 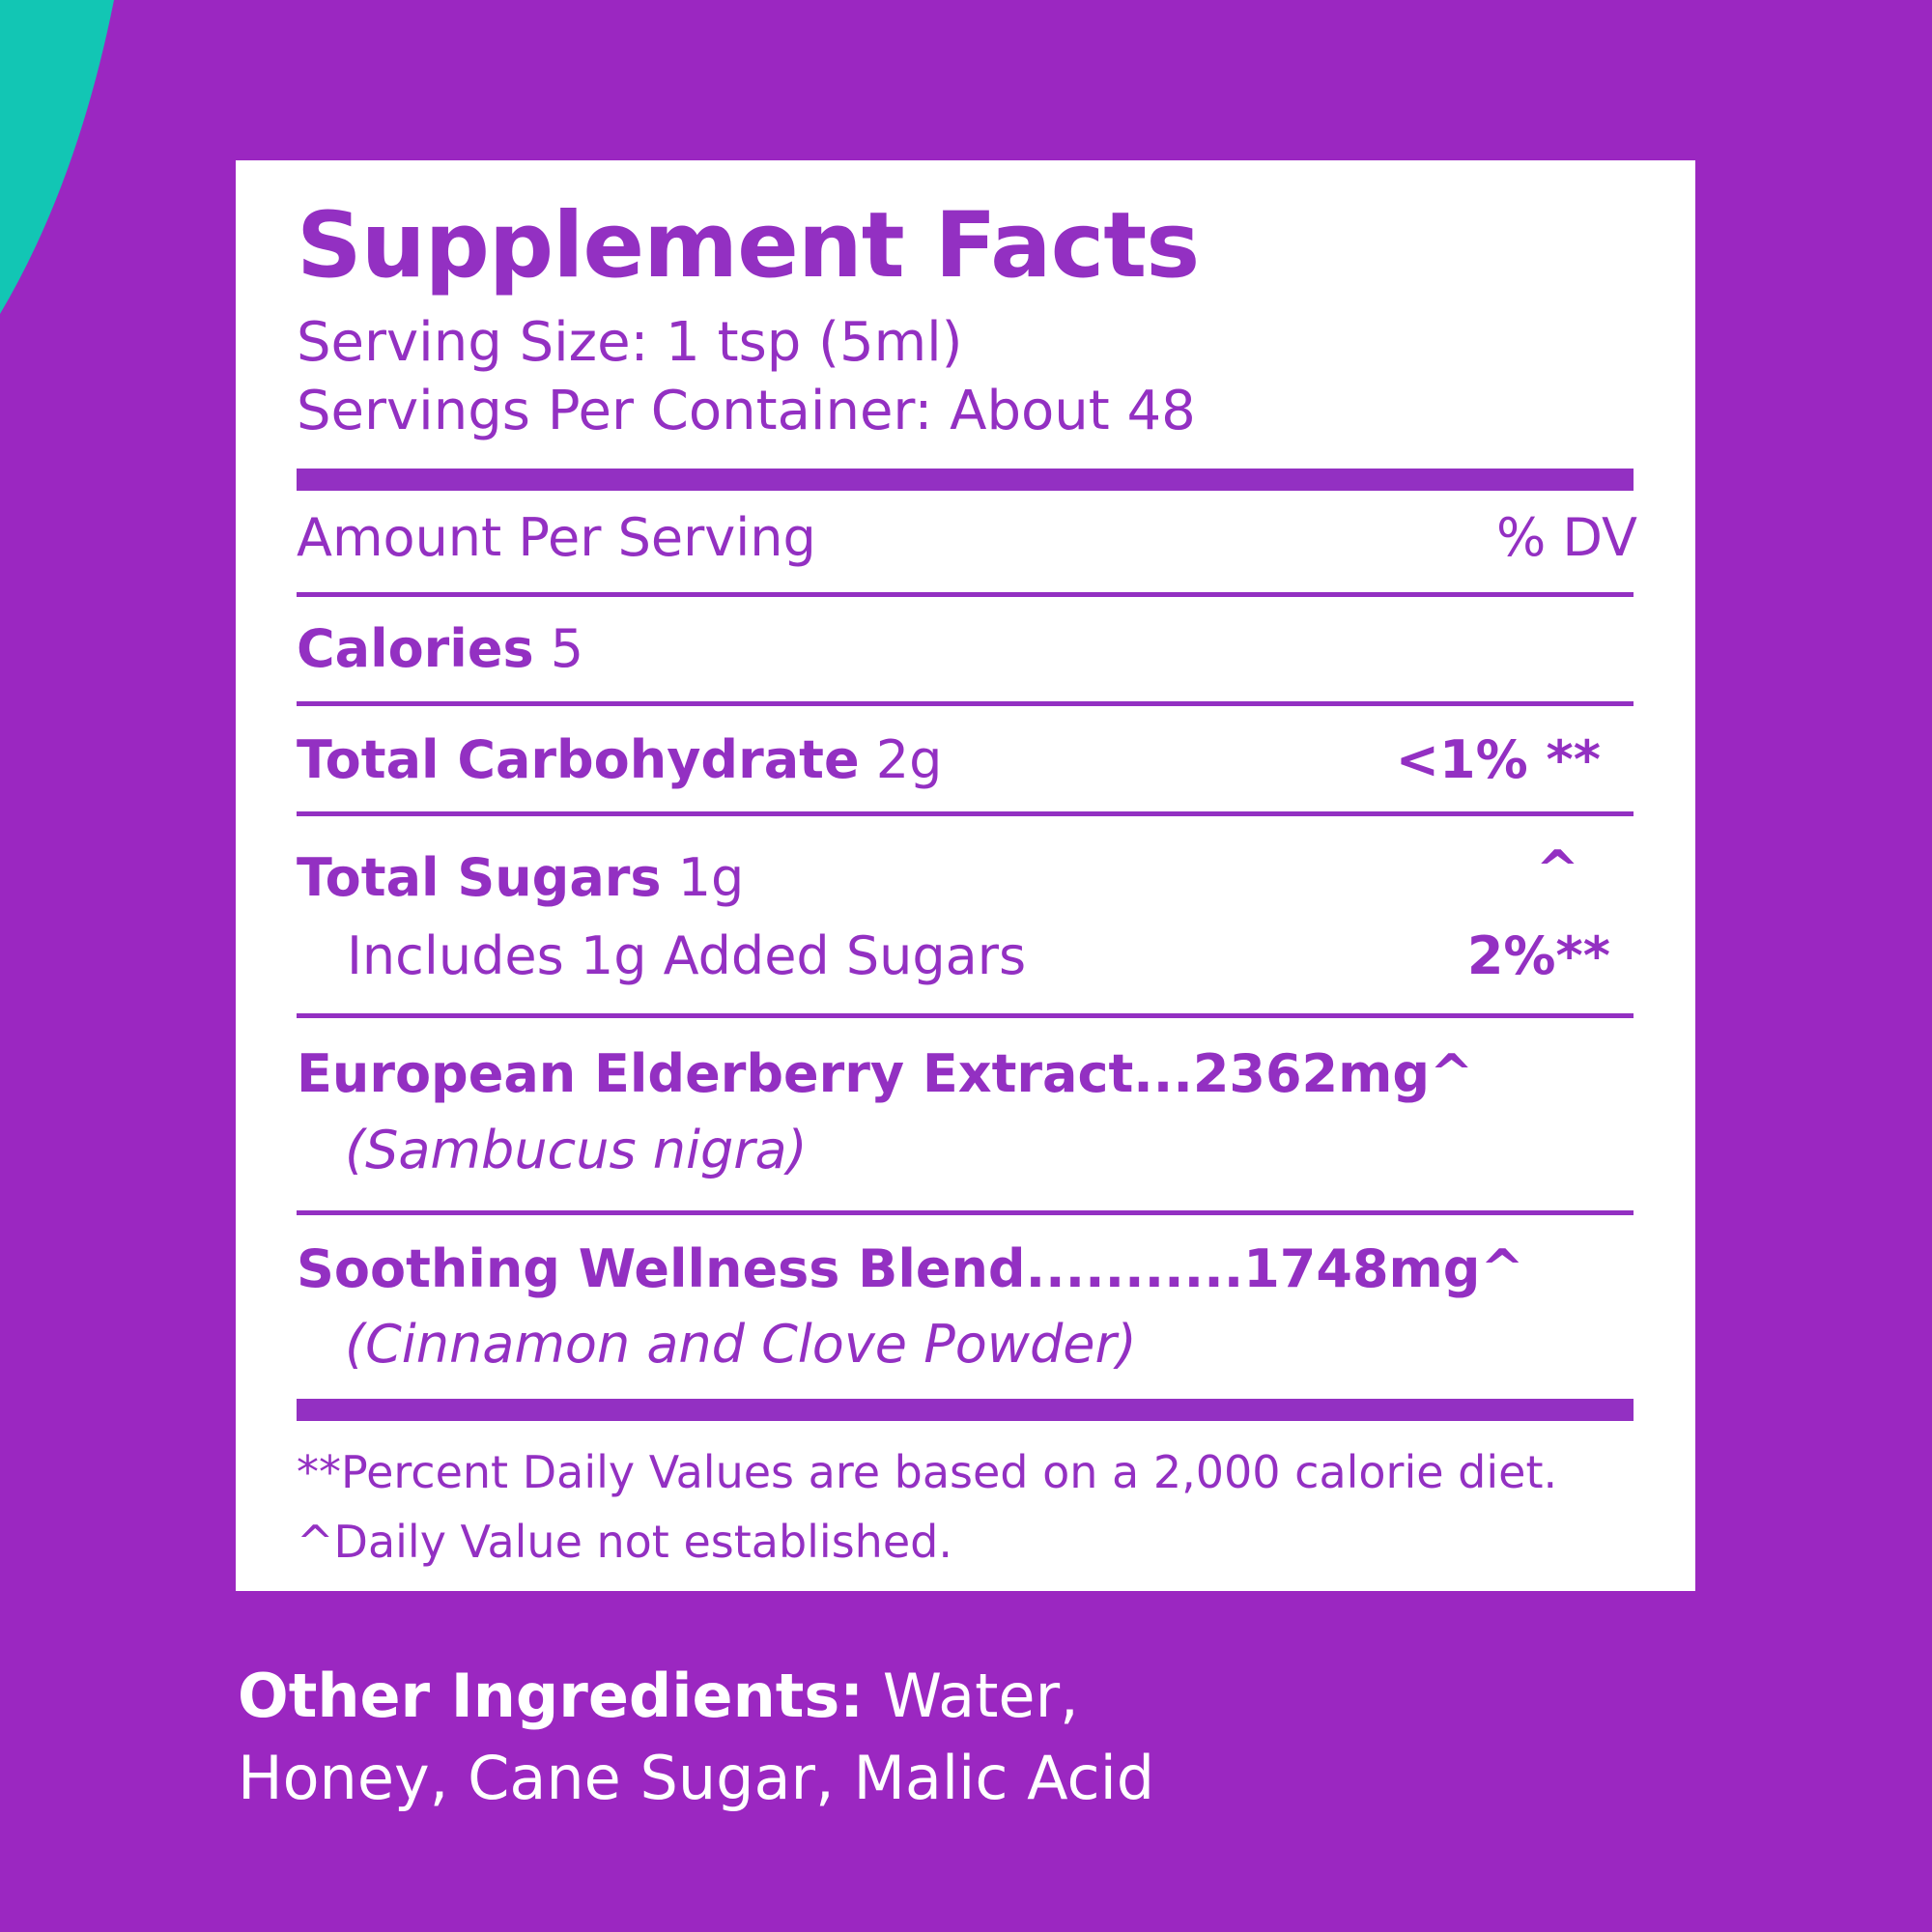 I want to click on calories-row: Calories 5, so click(x=440, y=648).